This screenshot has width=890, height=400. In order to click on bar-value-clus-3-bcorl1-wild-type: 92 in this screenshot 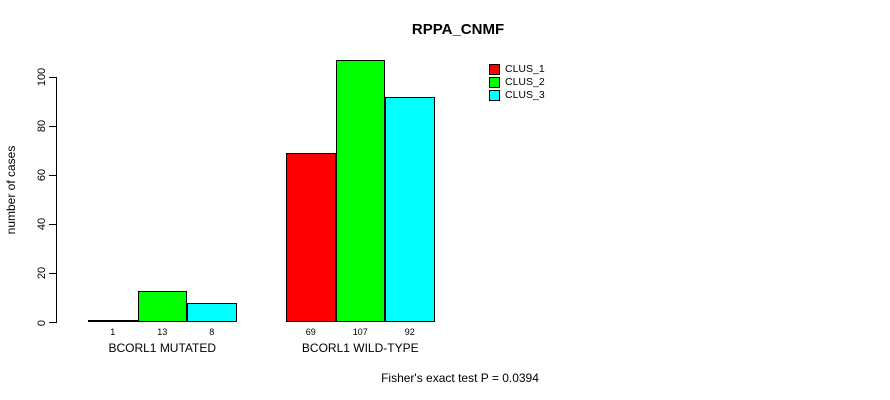, I will do `click(409, 332)`.